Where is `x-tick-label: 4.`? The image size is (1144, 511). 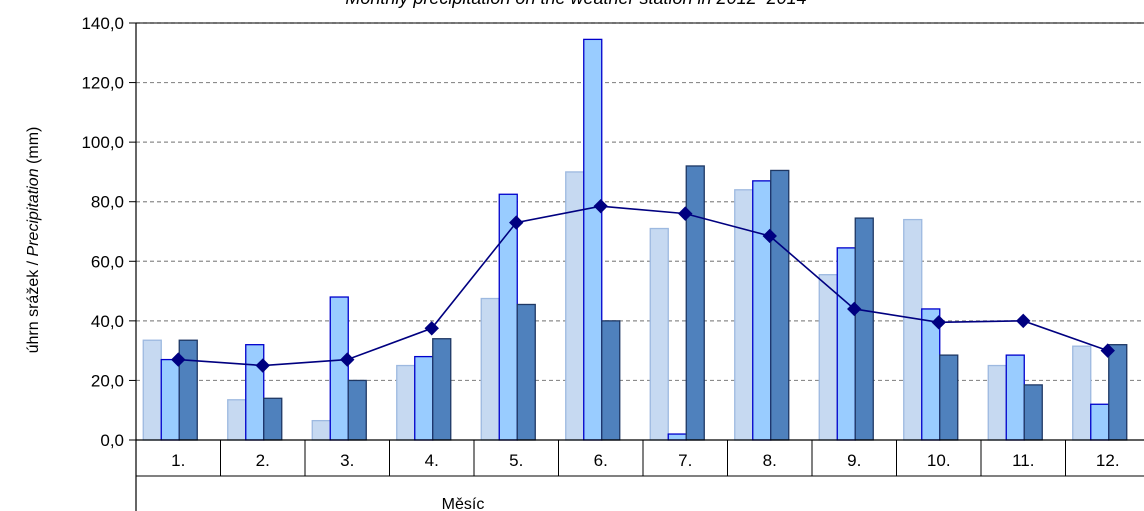
x-tick-label: 4. is located at coordinates (432, 460).